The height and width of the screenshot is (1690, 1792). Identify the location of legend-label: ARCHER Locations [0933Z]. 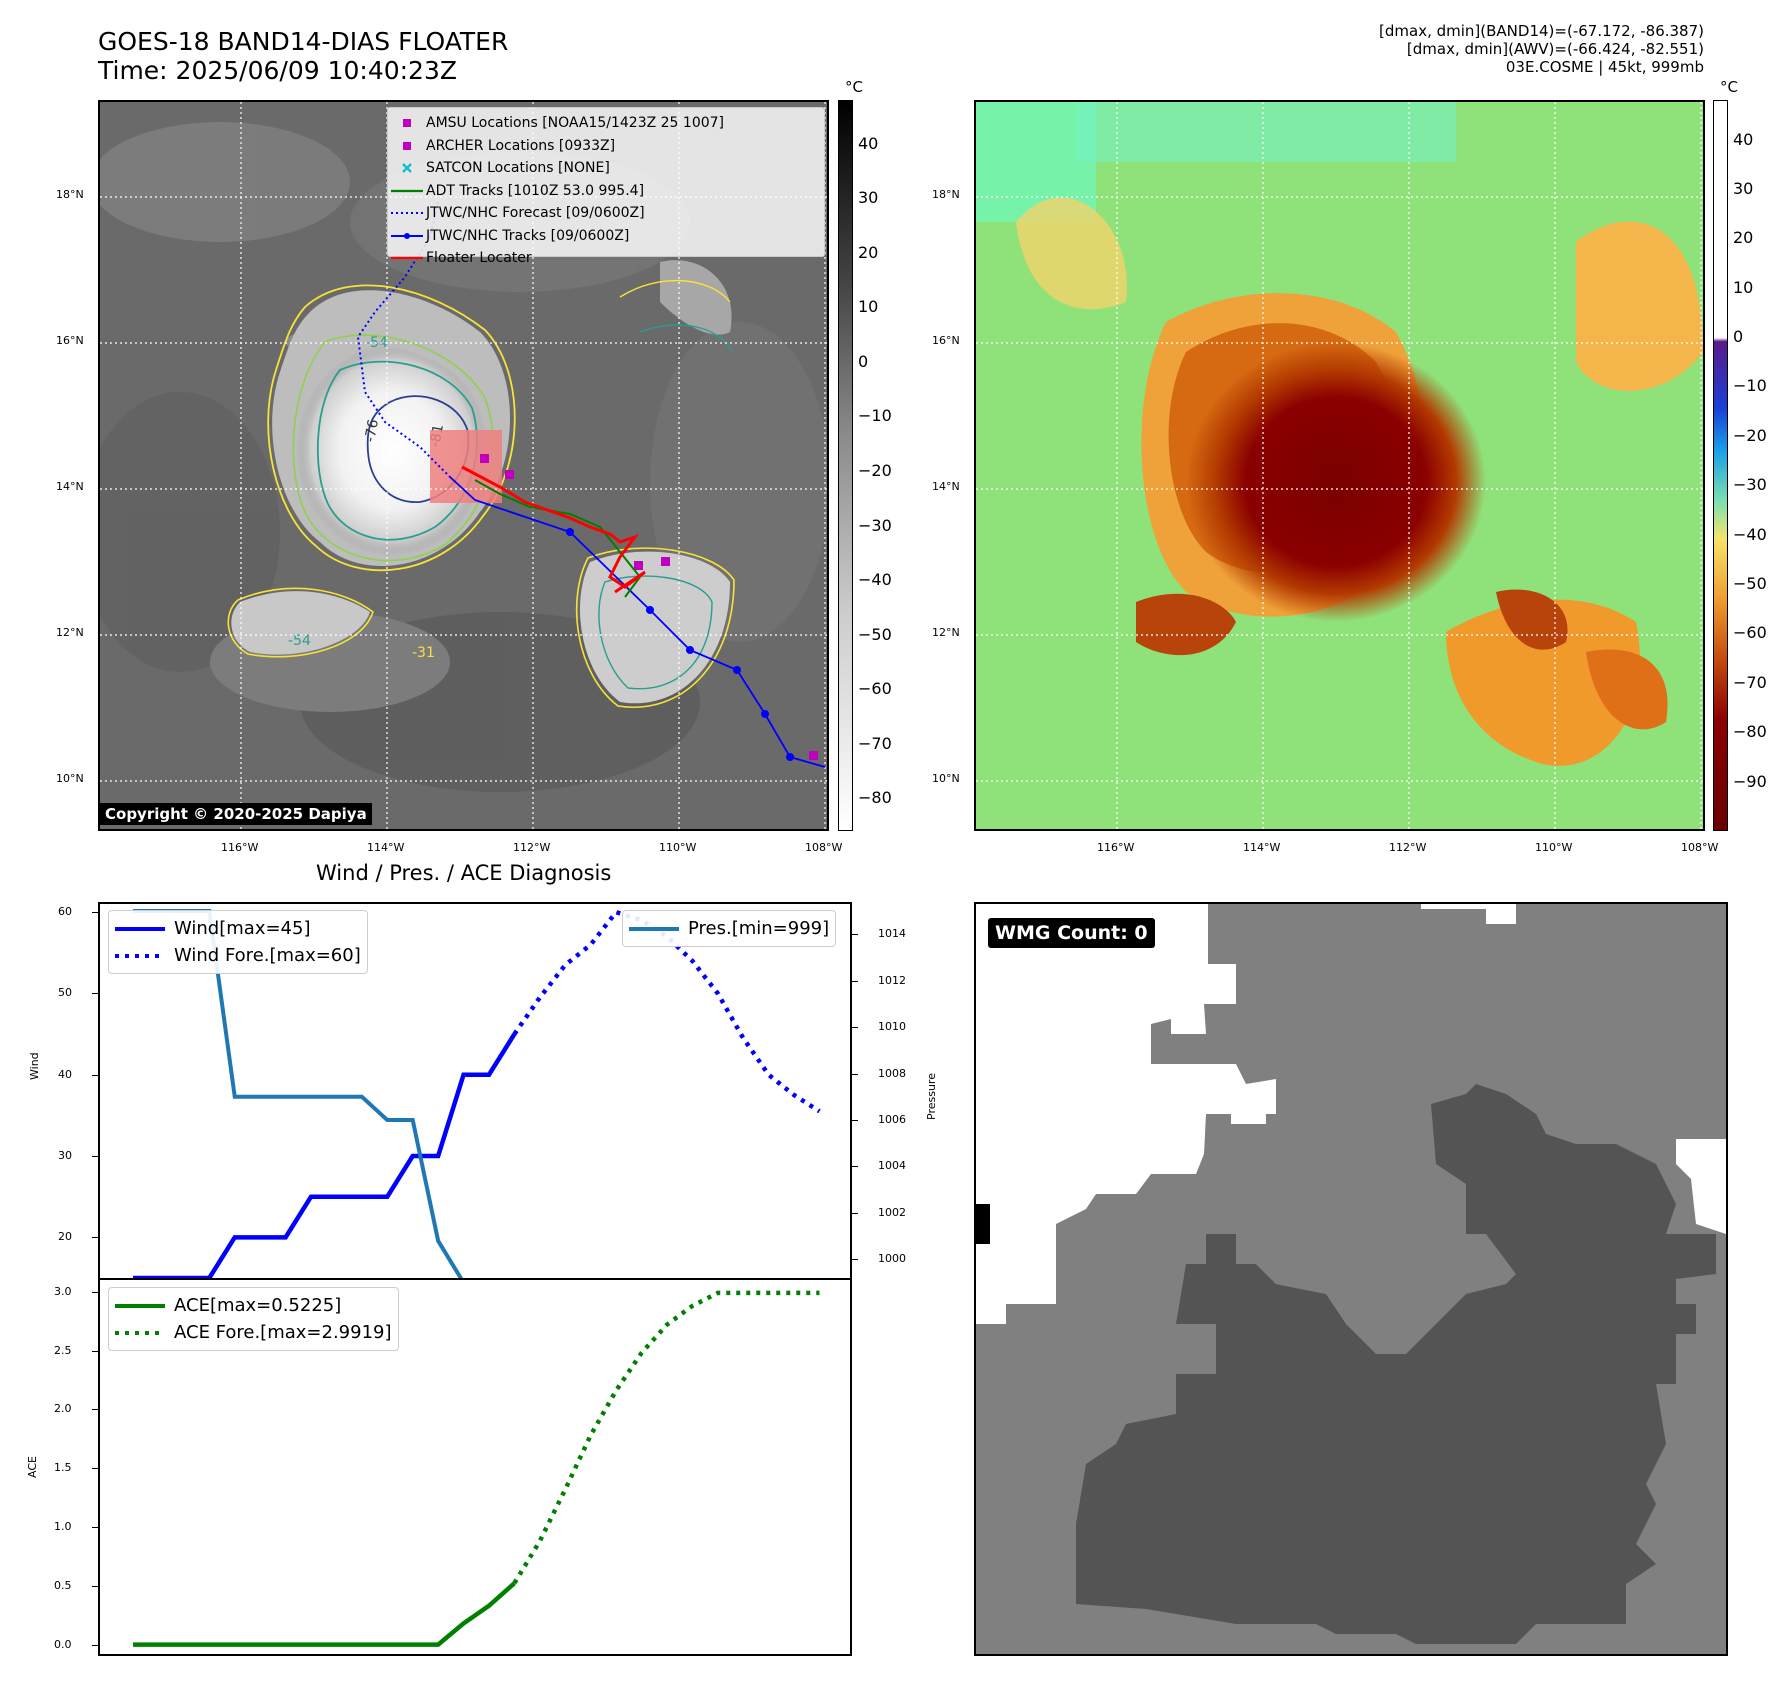
(521, 145).